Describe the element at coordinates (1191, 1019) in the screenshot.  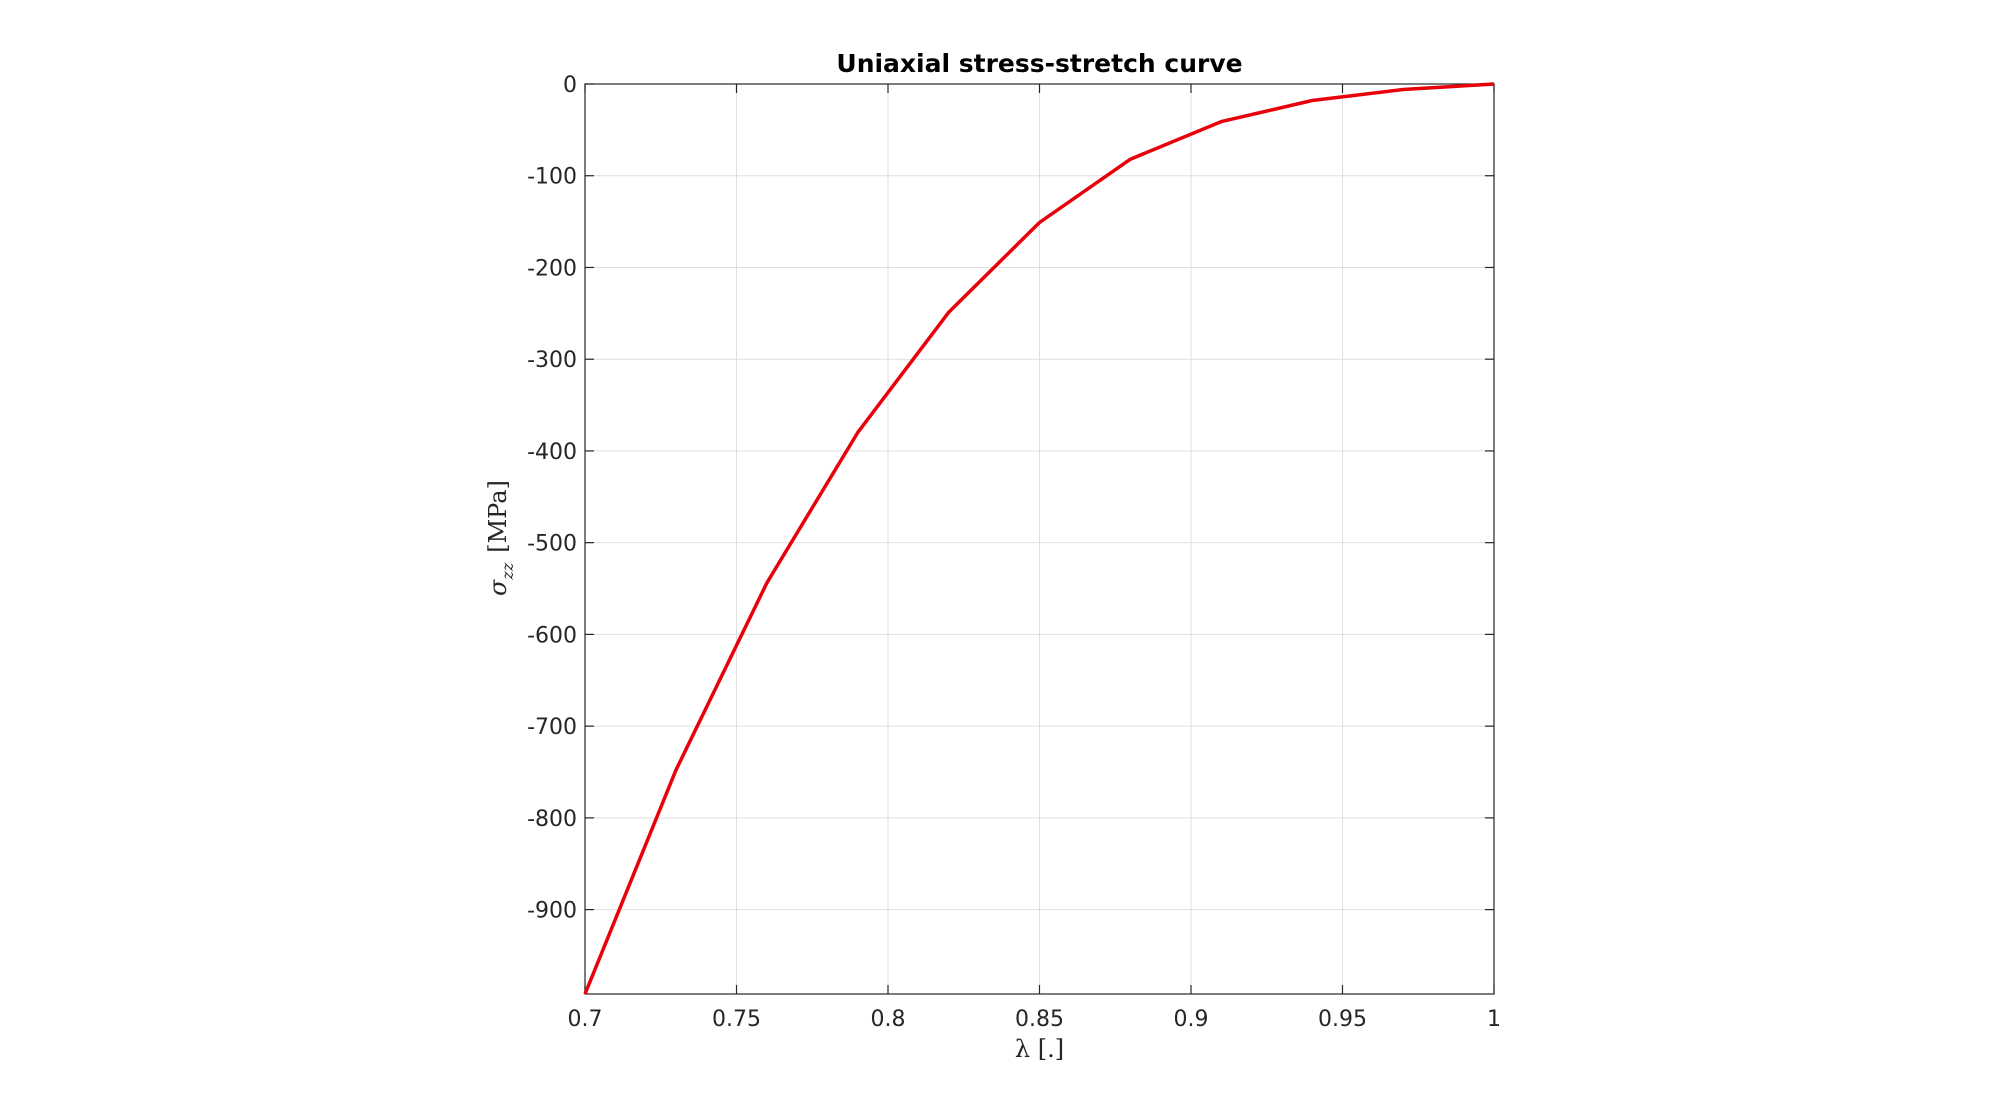
I see `x-tick-label: 0.9` at that location.